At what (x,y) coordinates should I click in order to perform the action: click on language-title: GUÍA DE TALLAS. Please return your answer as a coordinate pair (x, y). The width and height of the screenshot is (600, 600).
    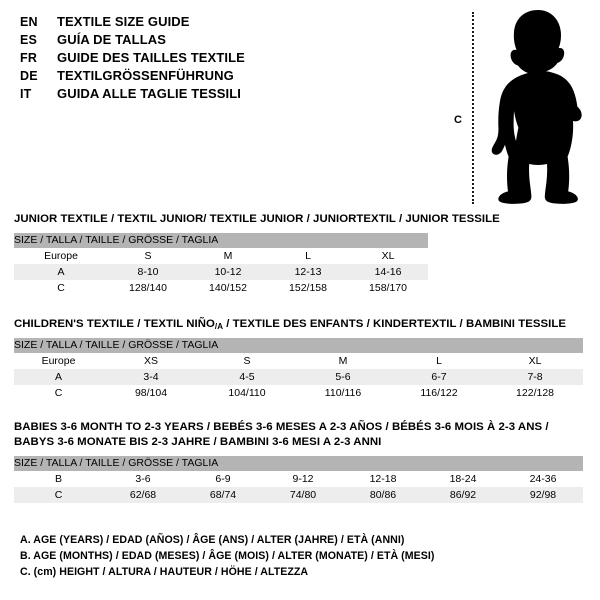
    Looking at the image, I should click on (112, 39).